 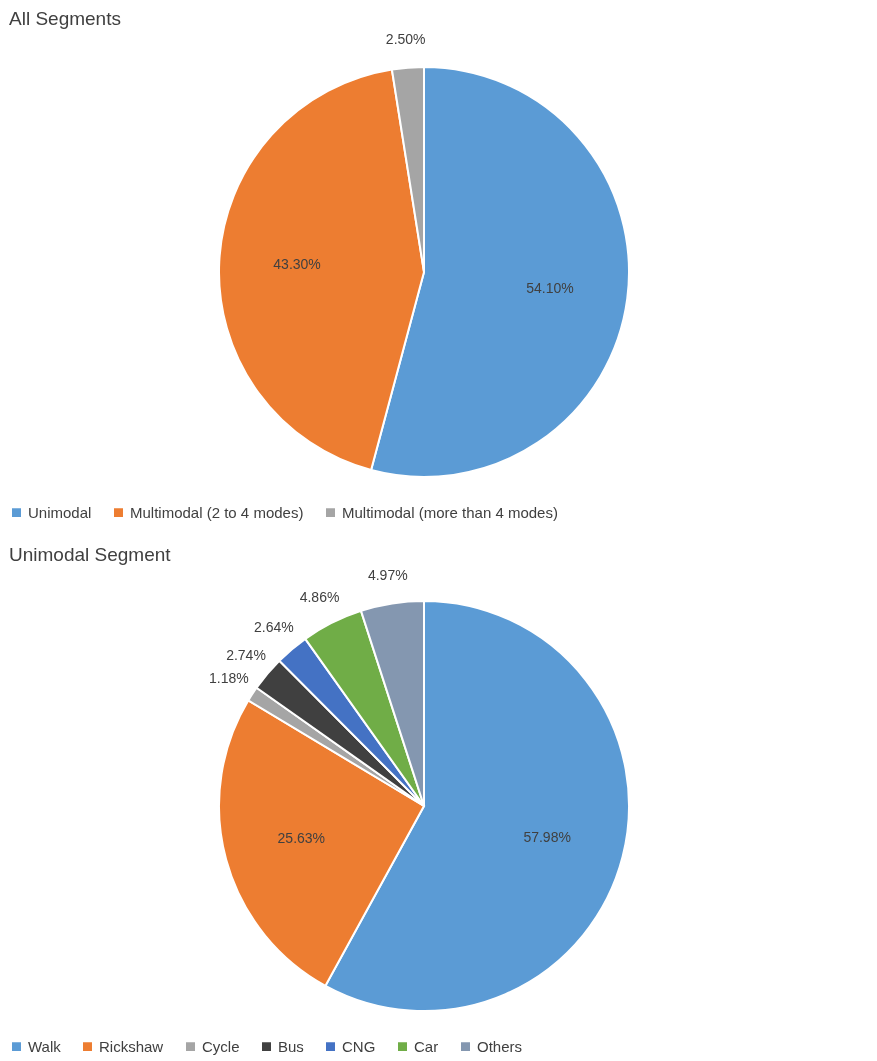 What do you see at coordinates (45, 1046) in the screenshot?
I see `legend-label: Walk` at bounding box center [45, 1046].